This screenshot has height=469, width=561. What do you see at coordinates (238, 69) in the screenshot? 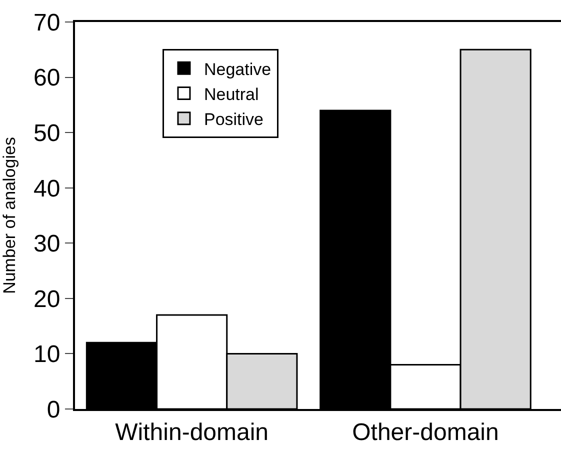
I see `legend-label: Negative` at bounding box center [238, 69].